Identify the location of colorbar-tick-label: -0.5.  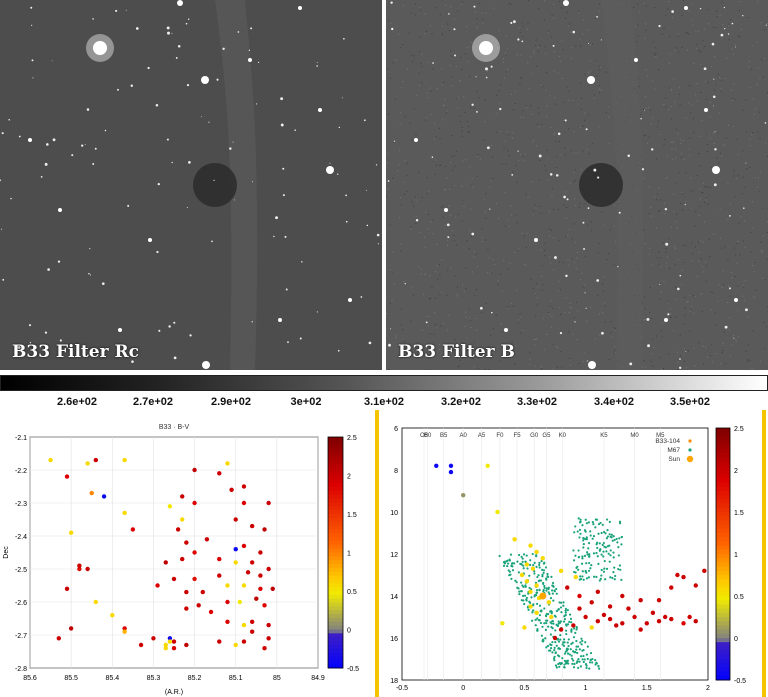
(740, 681).